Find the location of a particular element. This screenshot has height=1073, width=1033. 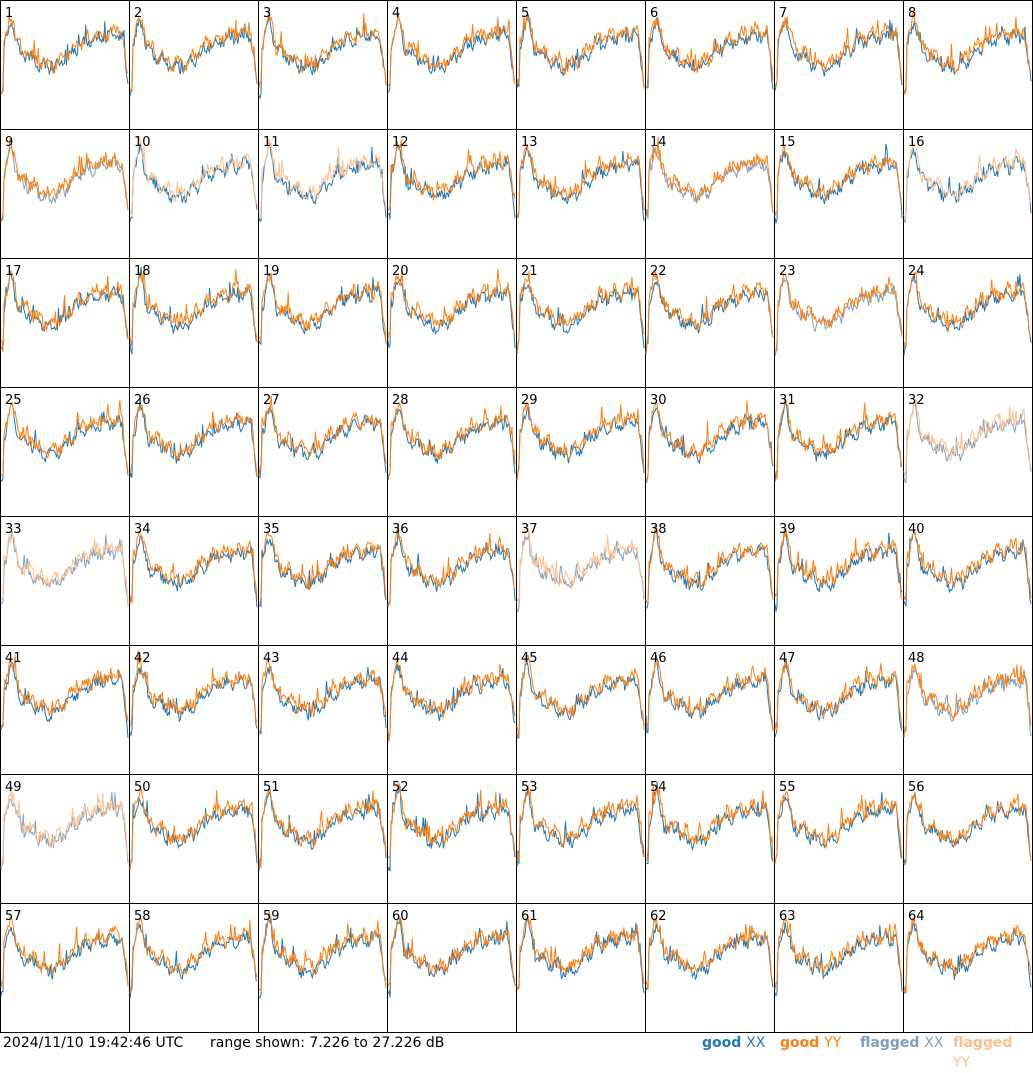

panel-58: 58 is located at coordinates (194, 968).